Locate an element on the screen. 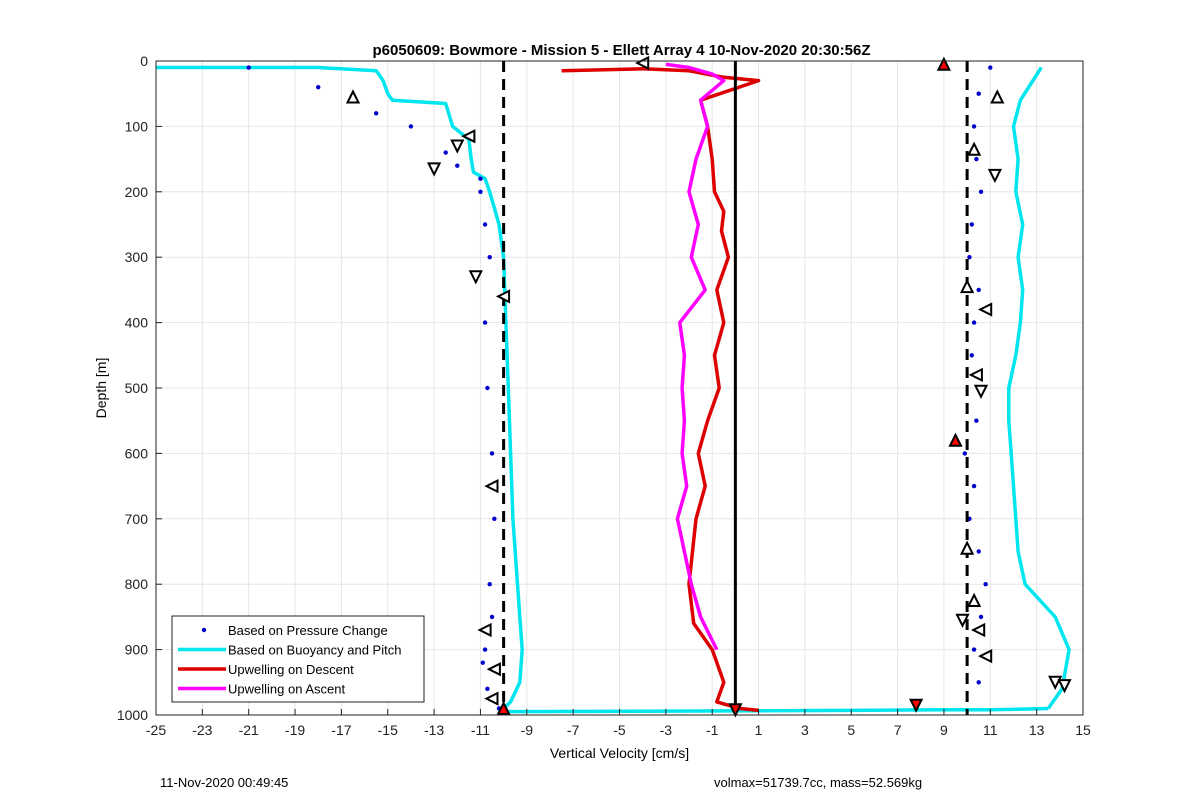  x-tick-label: -9 is located at coordinates (527, 730).